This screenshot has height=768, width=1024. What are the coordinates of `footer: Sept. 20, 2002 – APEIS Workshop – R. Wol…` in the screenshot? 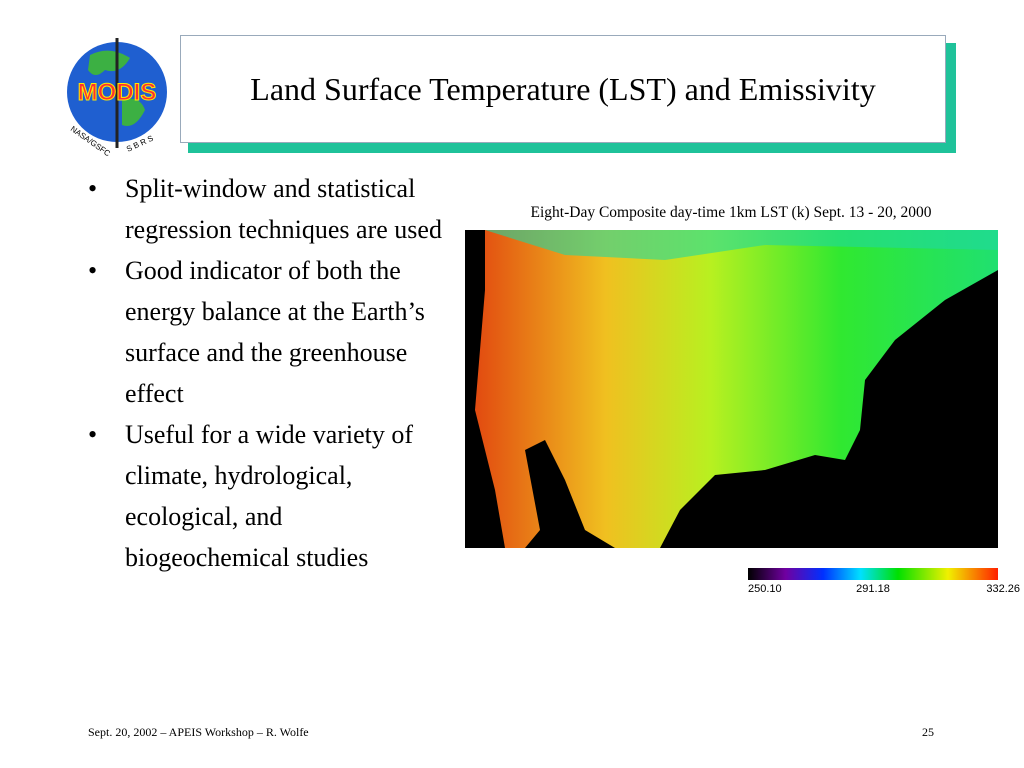 It's located at (198, 732).